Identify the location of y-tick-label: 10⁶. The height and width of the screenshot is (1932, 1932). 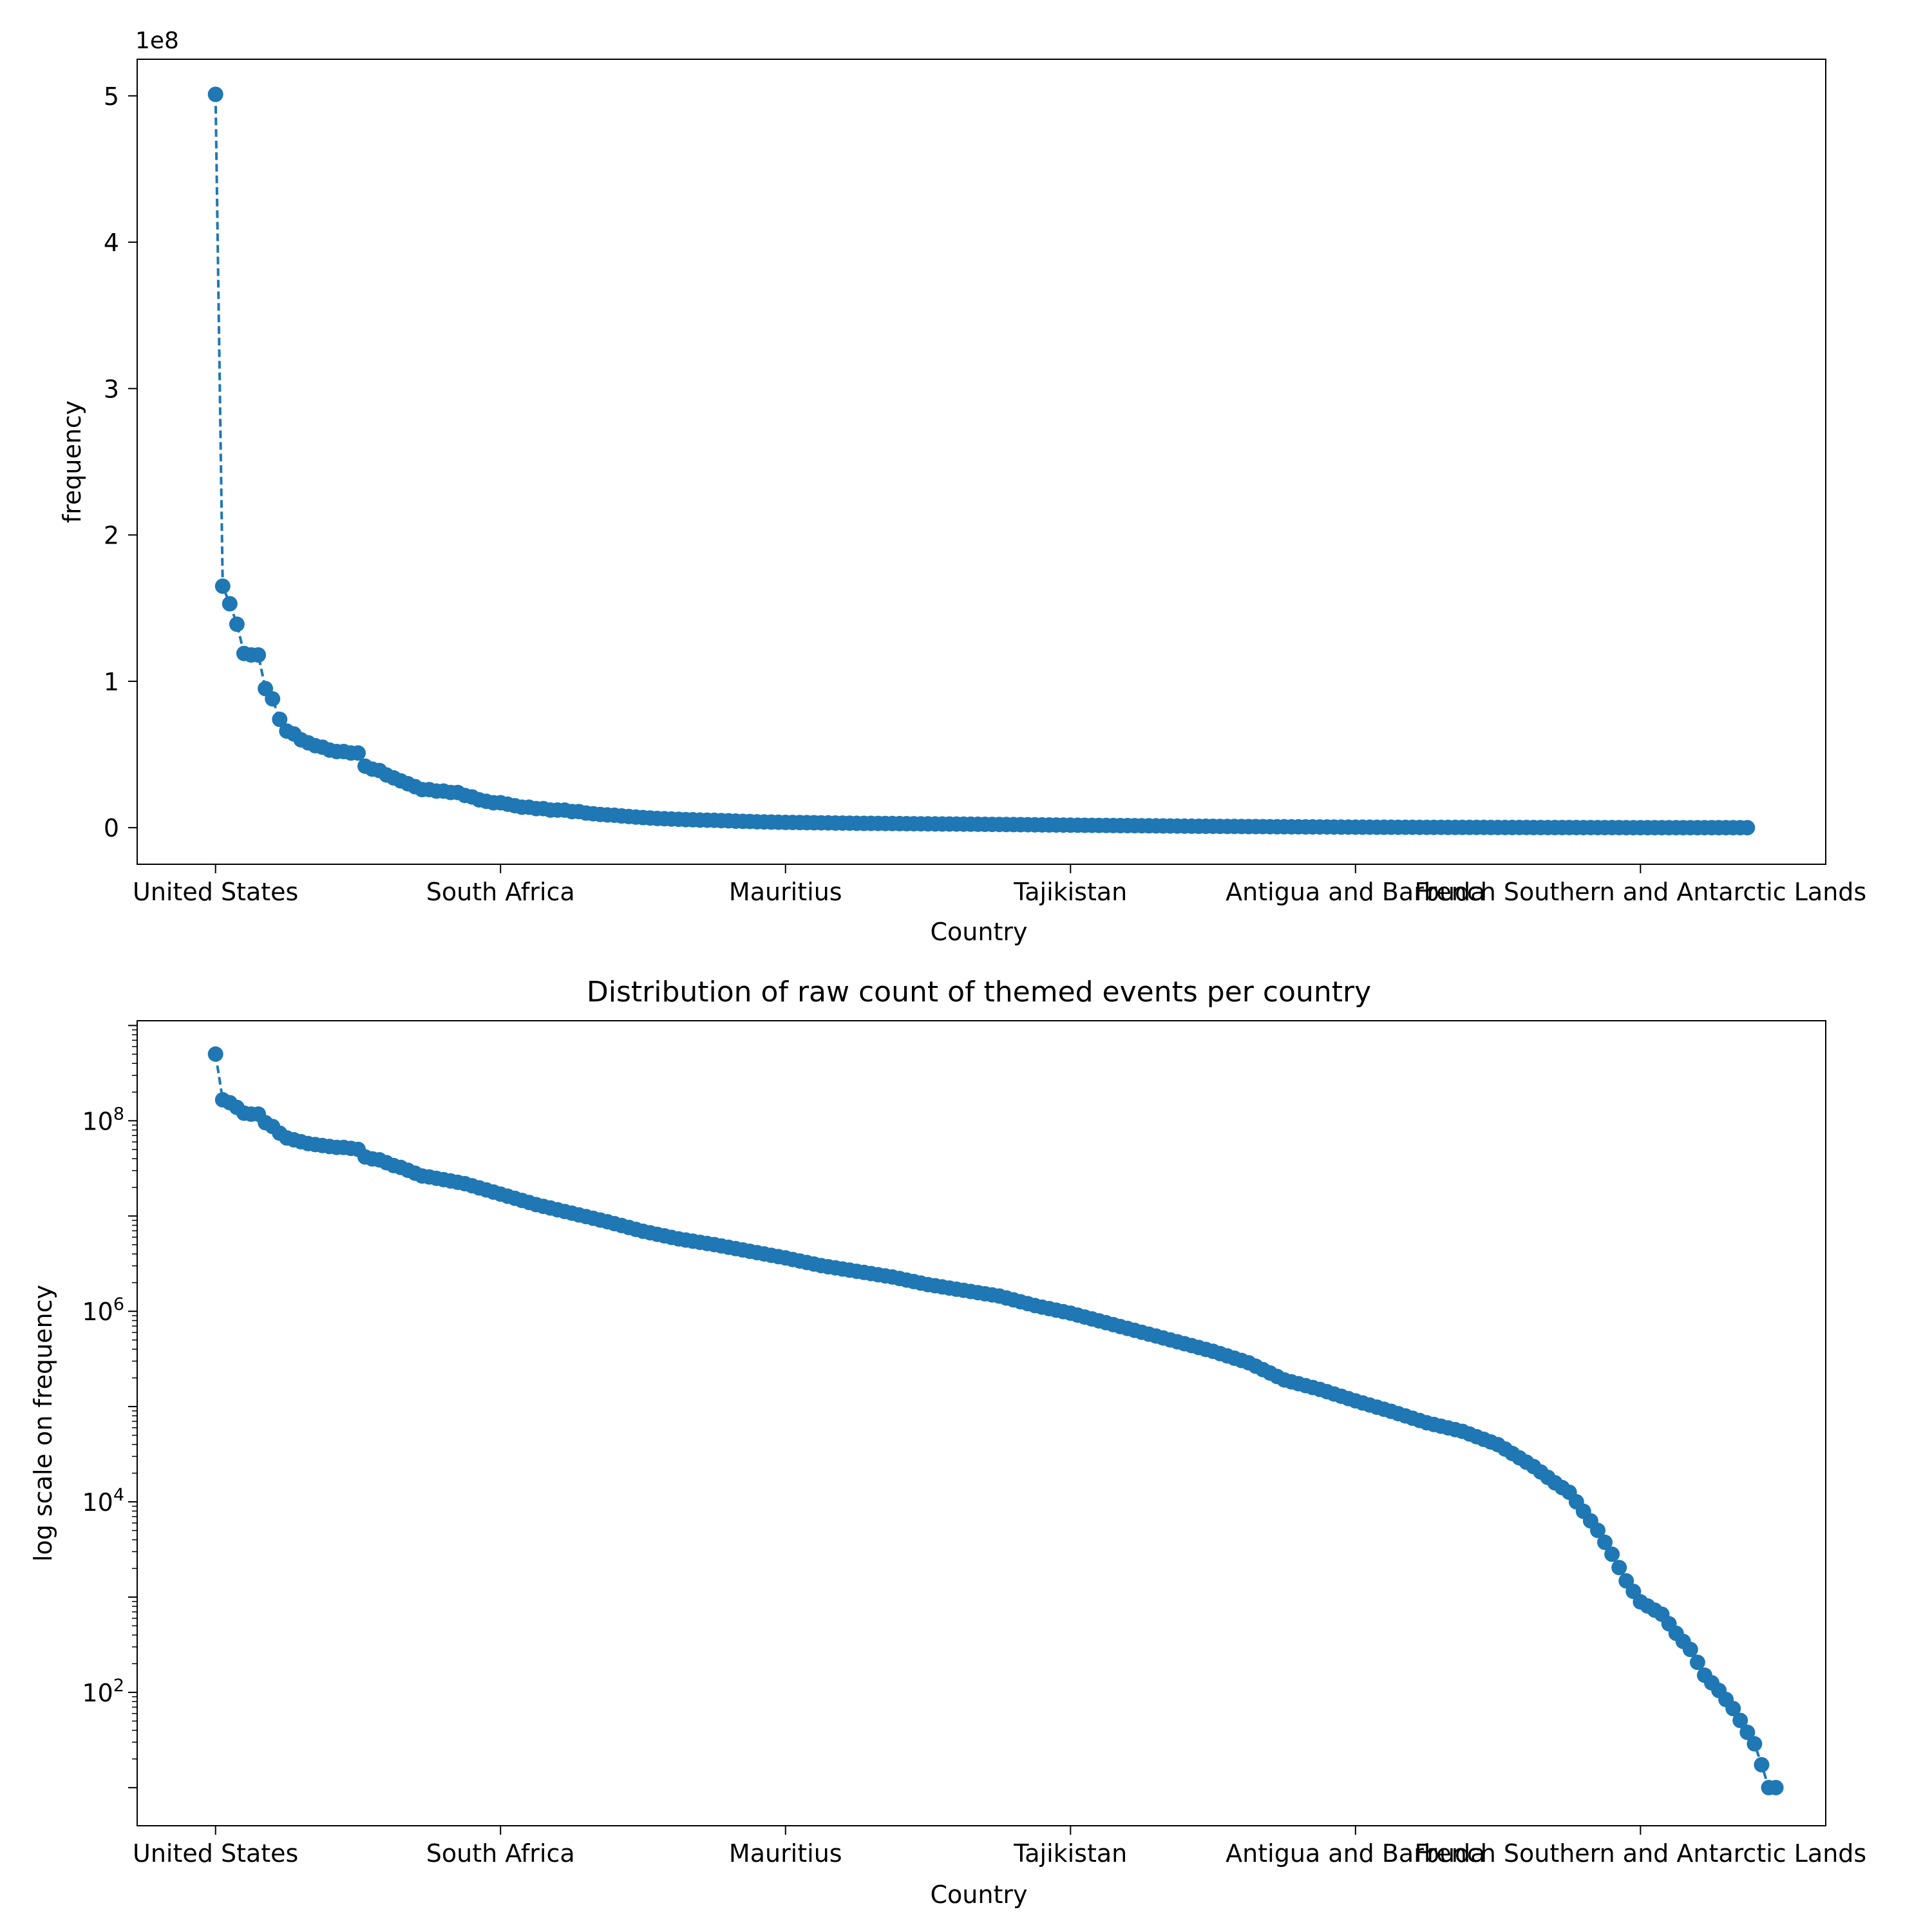
(103, 1310).